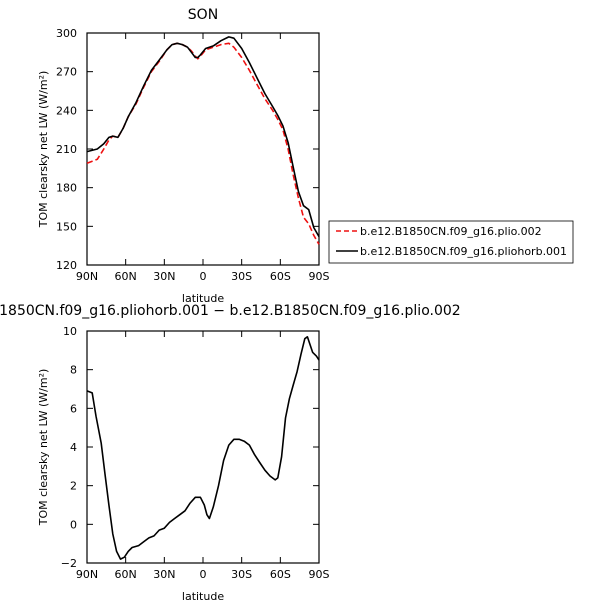  Describe the element at coordinates (319, 276) in the screenshot. I see `top-x-tick-label: 90S` at that location.